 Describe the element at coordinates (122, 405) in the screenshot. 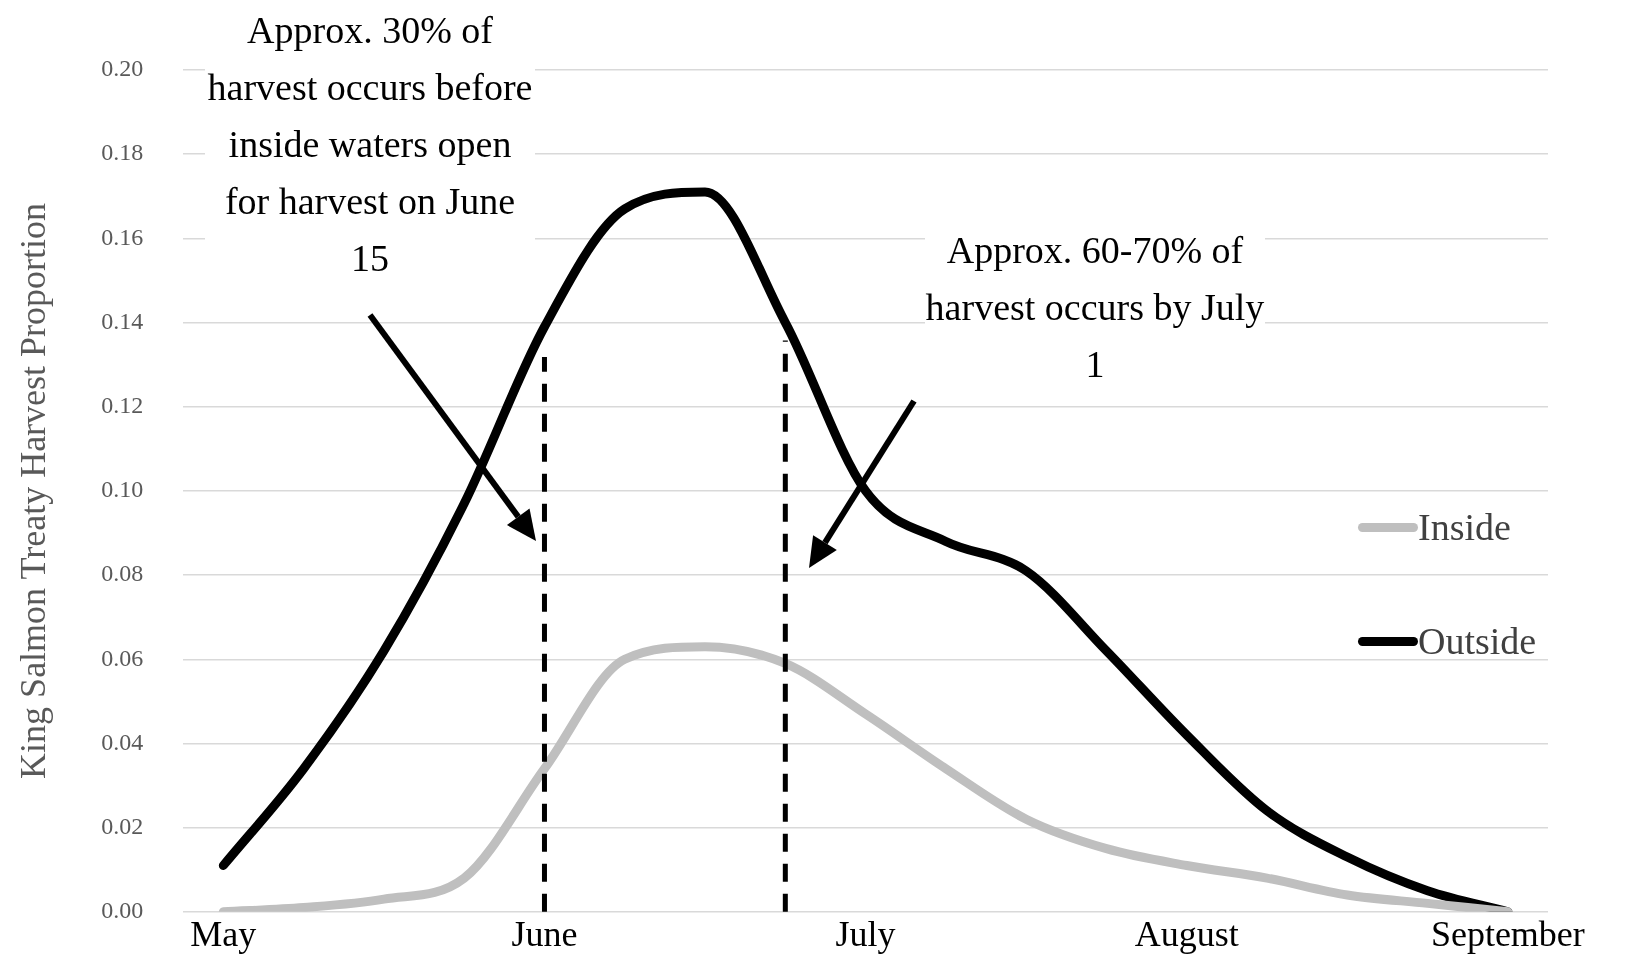

I see `y-tick-label: 0.12` at that location.